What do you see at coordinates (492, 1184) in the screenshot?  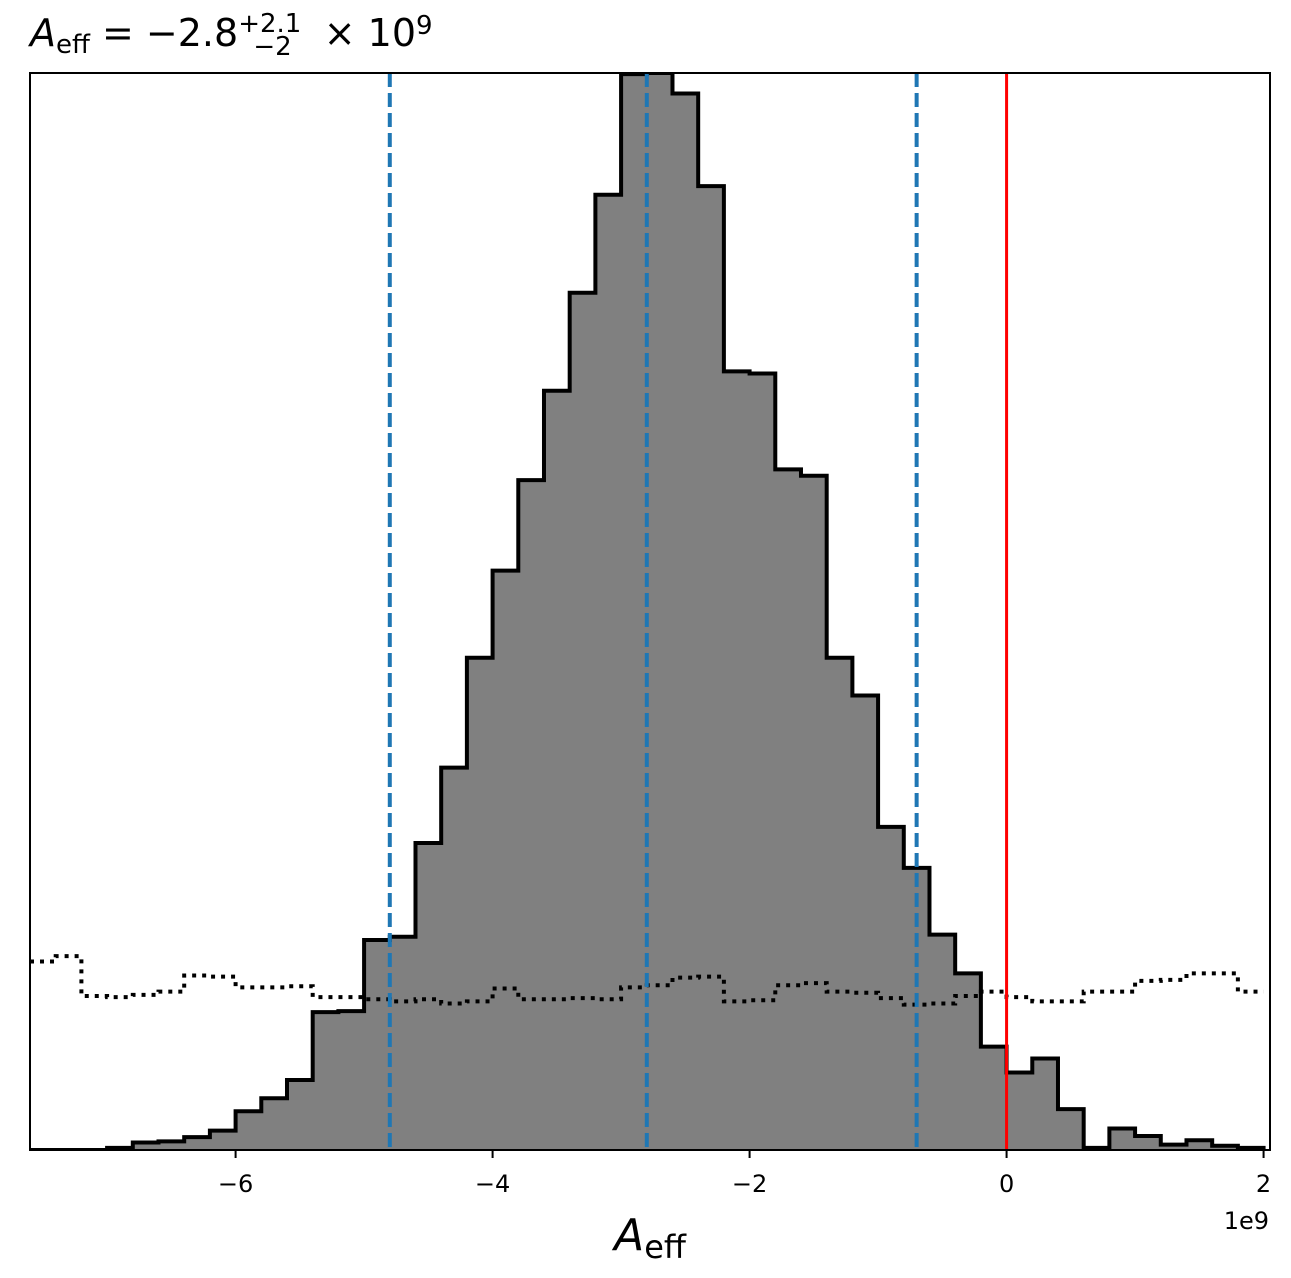 I see `x-tick-label: −4` at bounding box center [492, 1184].